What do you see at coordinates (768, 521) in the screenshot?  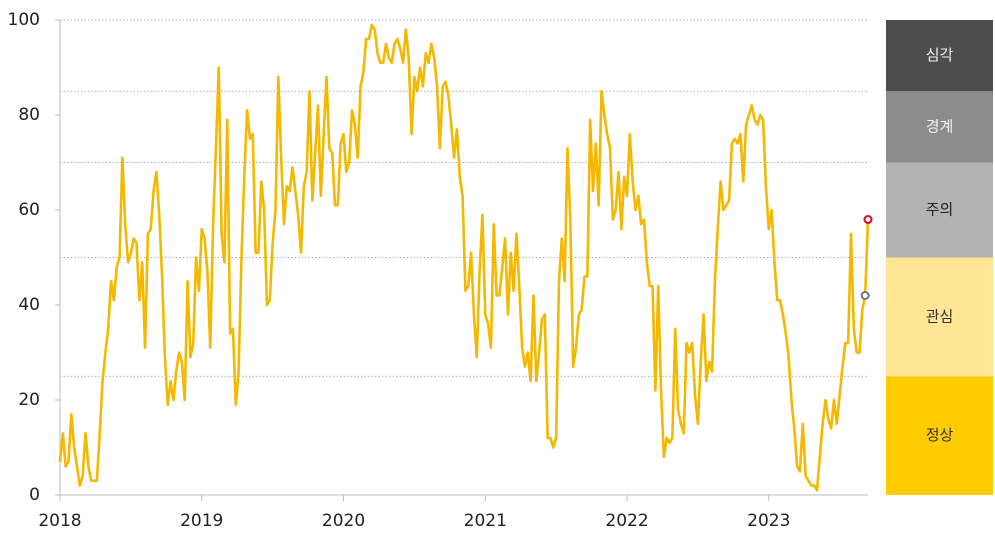 I see `x-tick-label: 2023` at bounding box center [768, 521].